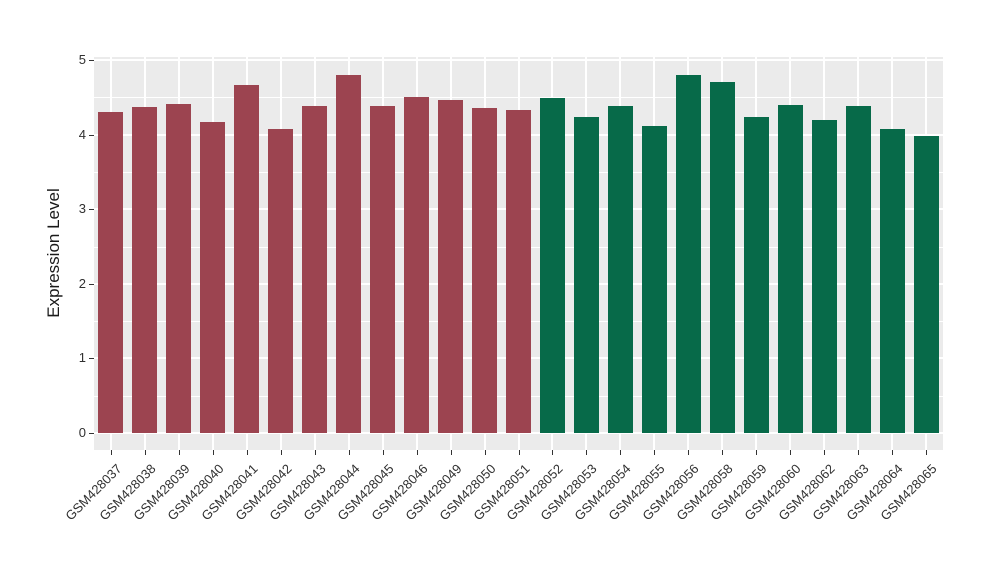 Image resolution: width=1000 pixels, height=580 pixels. What do you see at coordinates (82, 208) in the screenshot?
I see `y-tick-label: 3` at bounding box center [82, 208].